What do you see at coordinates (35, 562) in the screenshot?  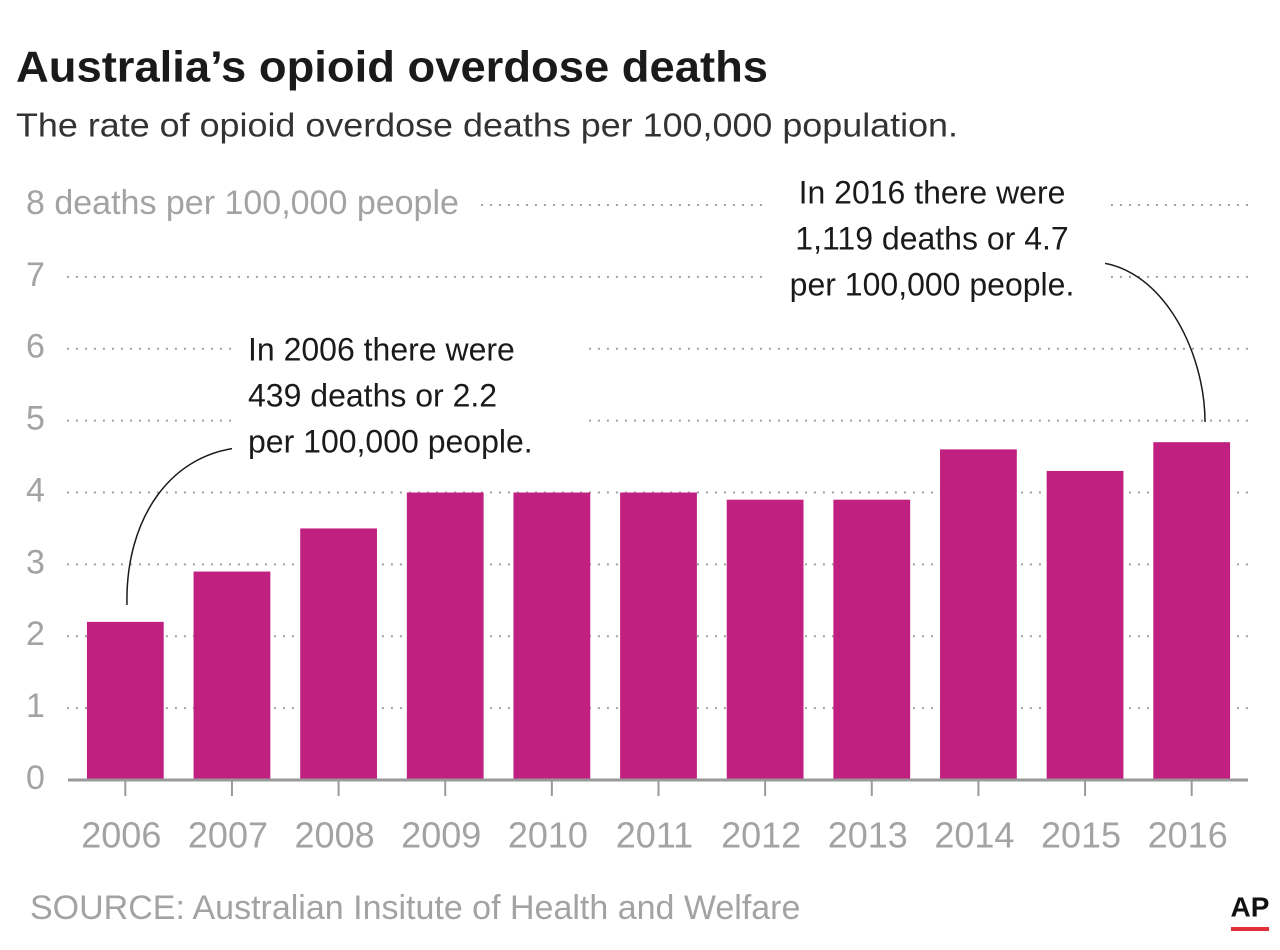 I see `y-tick-label: 3` at bounding box center [35, 562].